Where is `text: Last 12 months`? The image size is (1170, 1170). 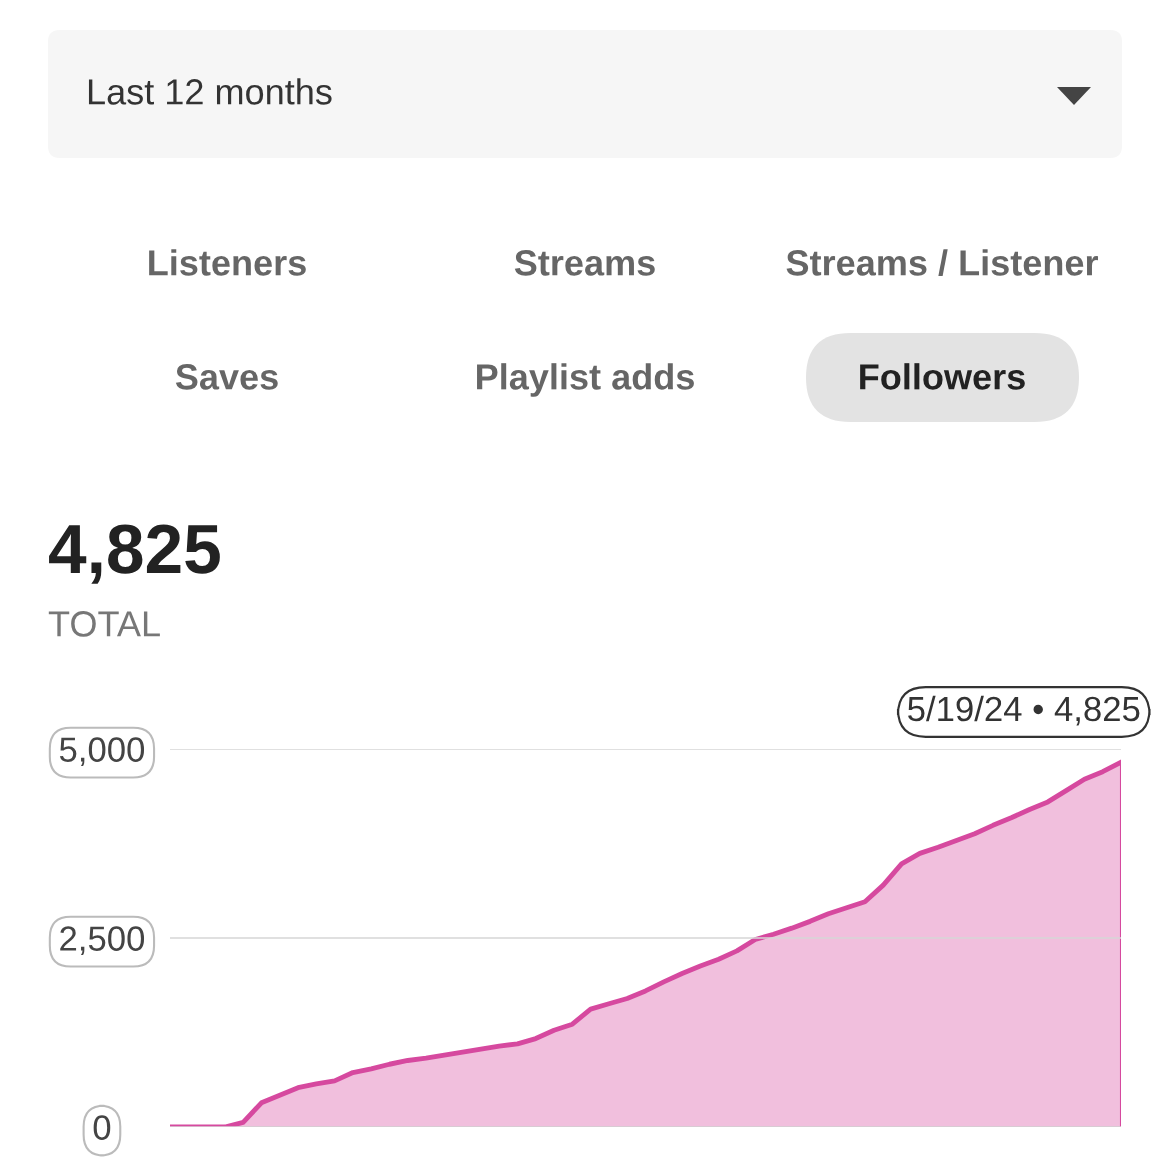 text: Last 12 months is located at coordinates (210, 91).